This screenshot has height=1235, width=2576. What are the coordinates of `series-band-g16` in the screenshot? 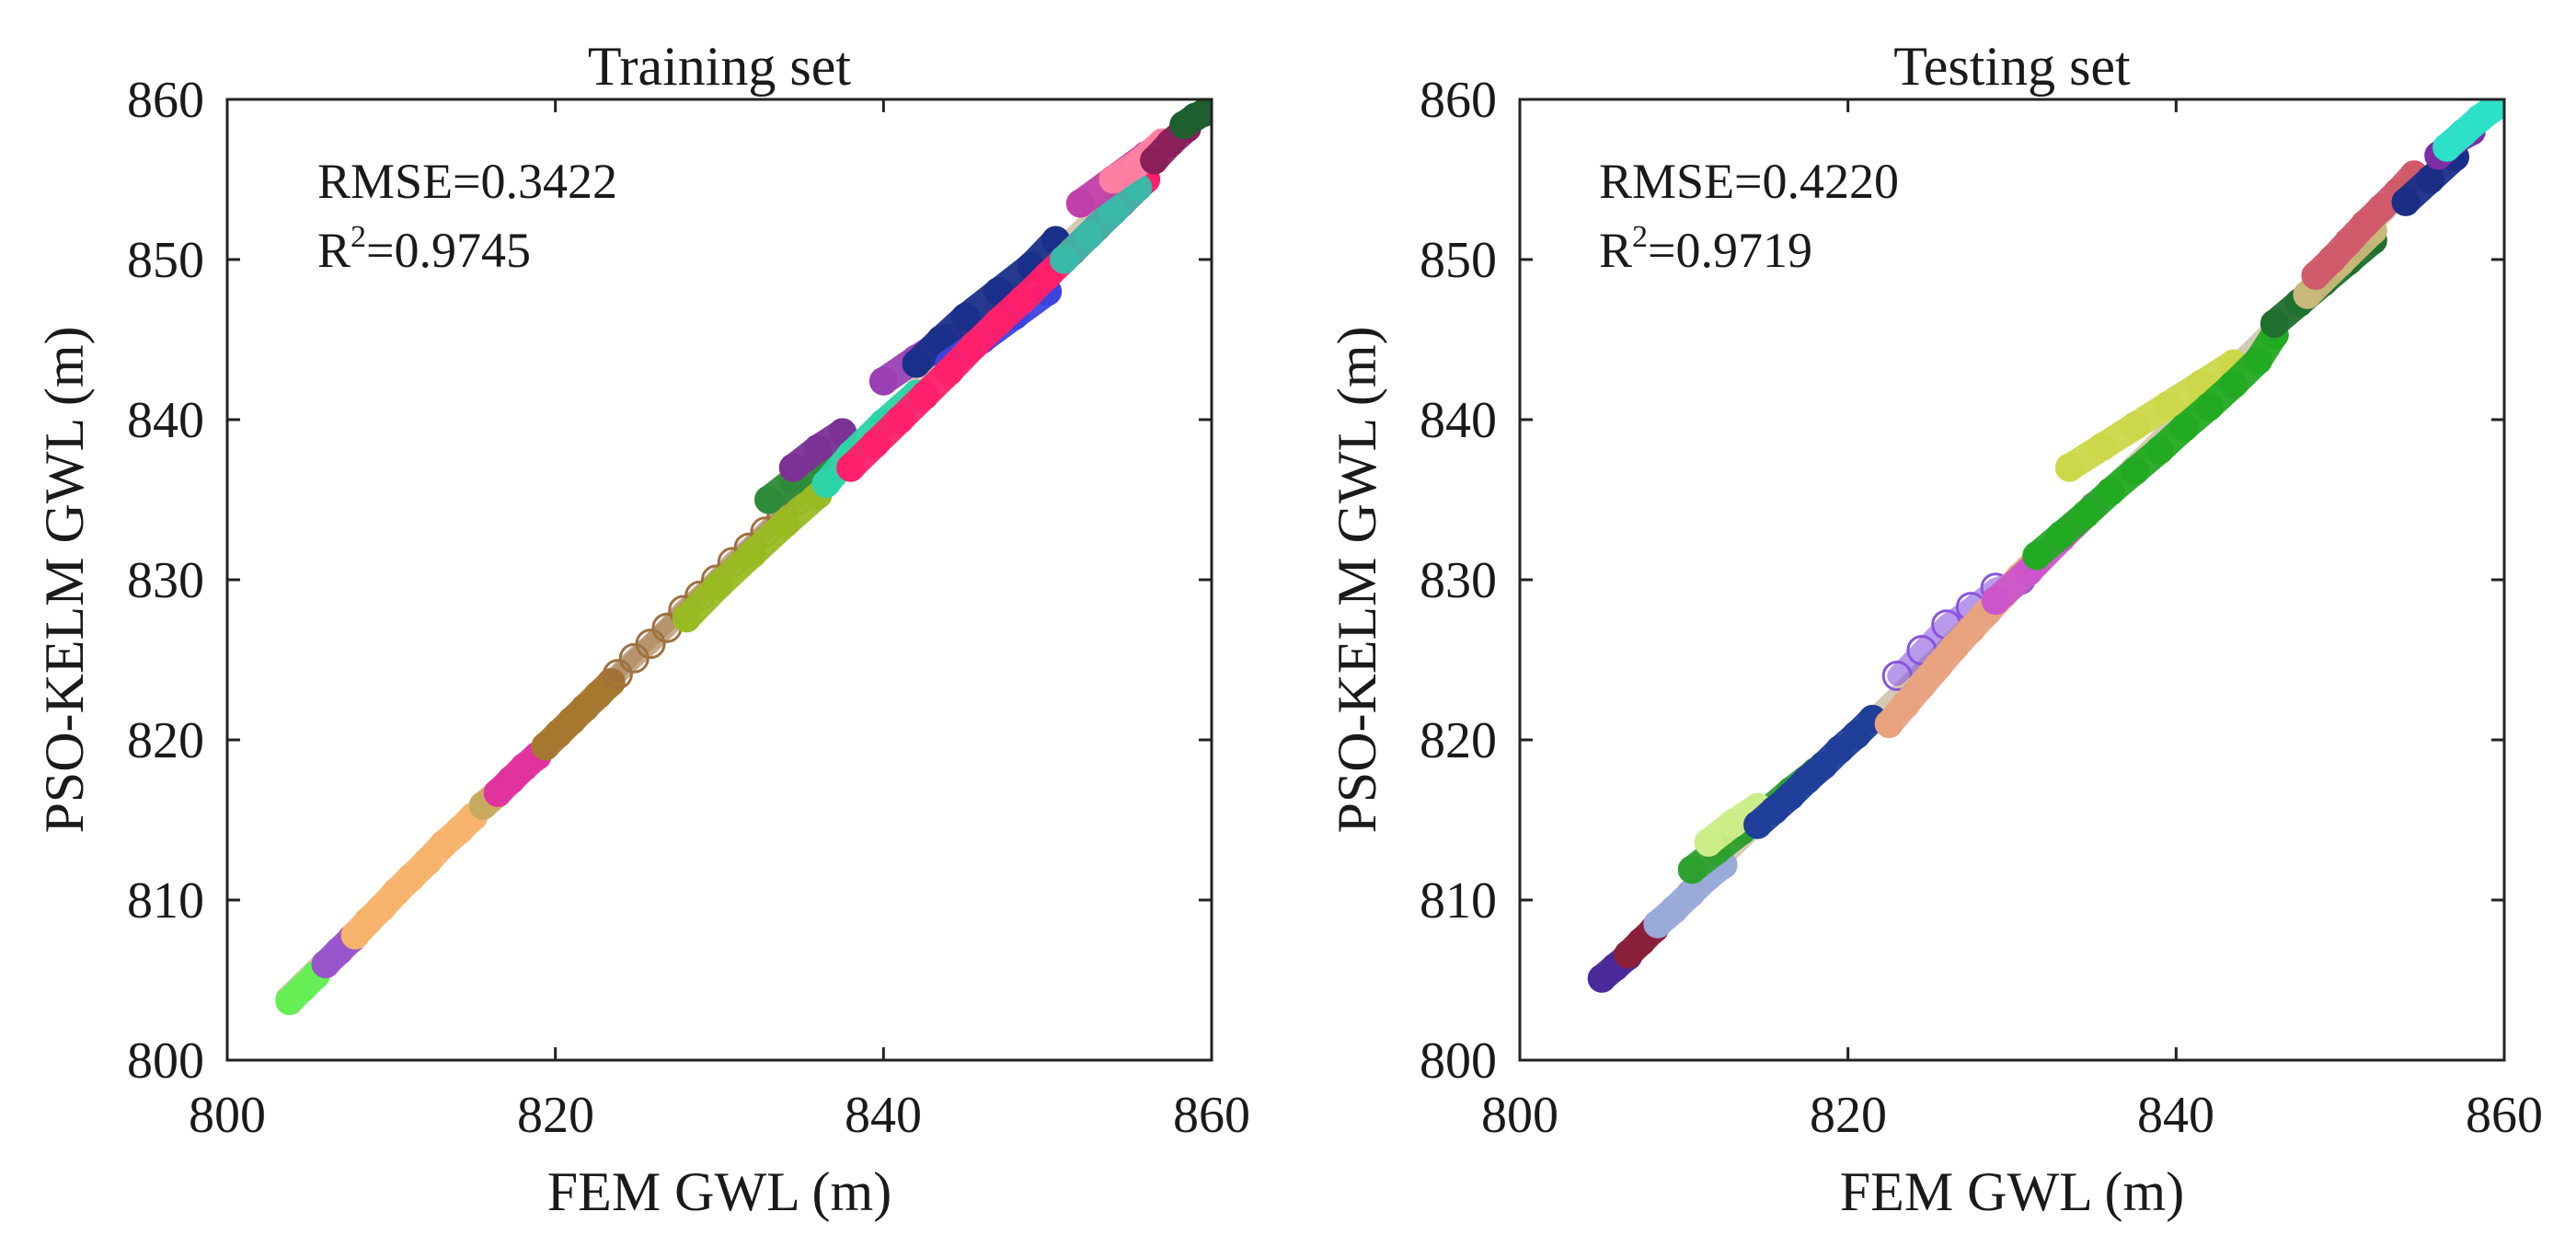 It's located at (1101, 223).